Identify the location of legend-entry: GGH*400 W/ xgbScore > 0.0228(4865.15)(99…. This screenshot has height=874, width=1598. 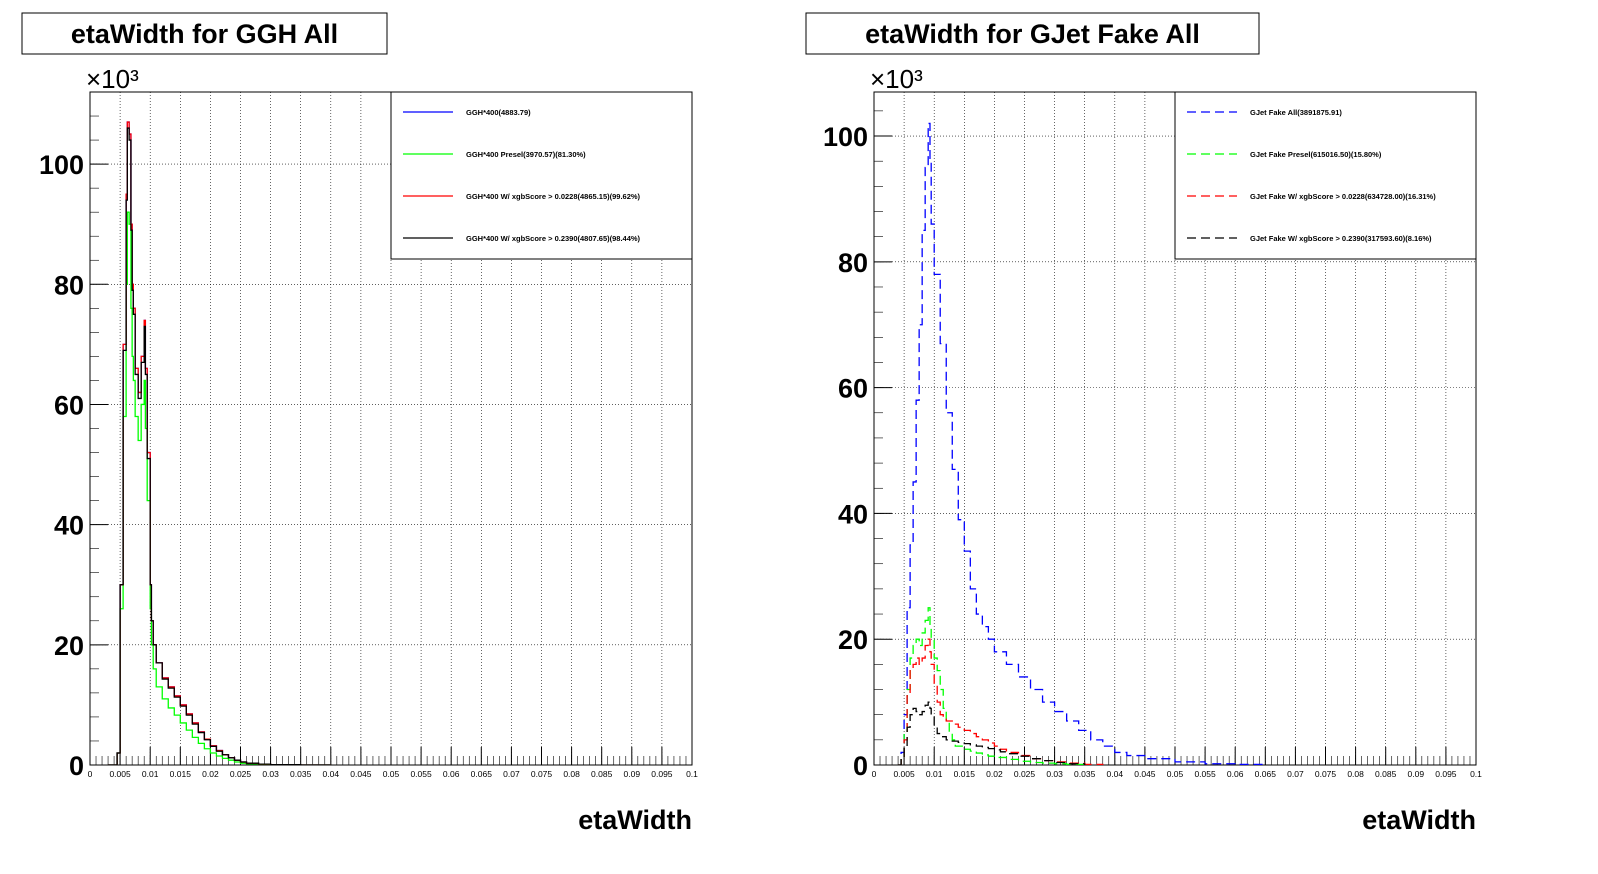
(553, 196).